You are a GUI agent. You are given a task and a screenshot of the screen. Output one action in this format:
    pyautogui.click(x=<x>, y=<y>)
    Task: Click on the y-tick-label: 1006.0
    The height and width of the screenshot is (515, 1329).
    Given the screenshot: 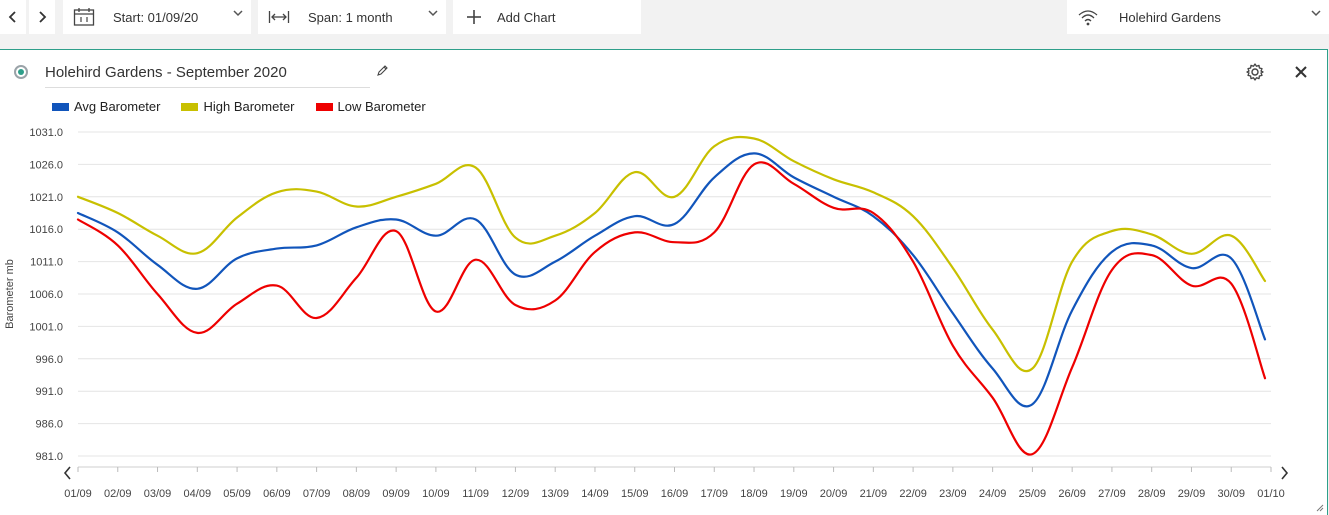 What is the action you would take?
    pyautogui.click(x=46, y=295)
    